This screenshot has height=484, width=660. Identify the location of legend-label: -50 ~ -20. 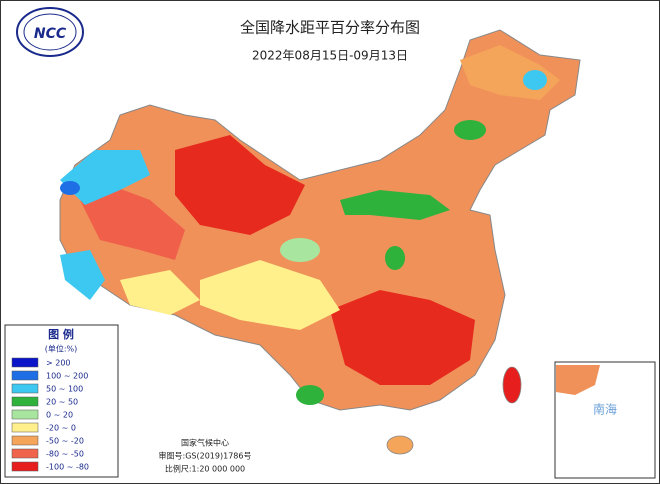
(65, 441).